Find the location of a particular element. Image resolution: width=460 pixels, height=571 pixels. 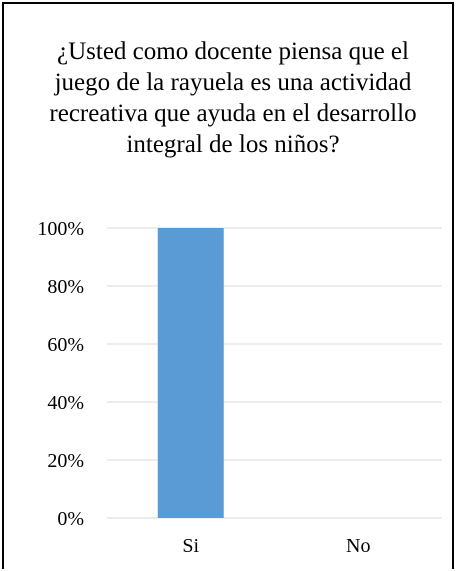

x-tick-label: Si is located at coordinates (190, 546).